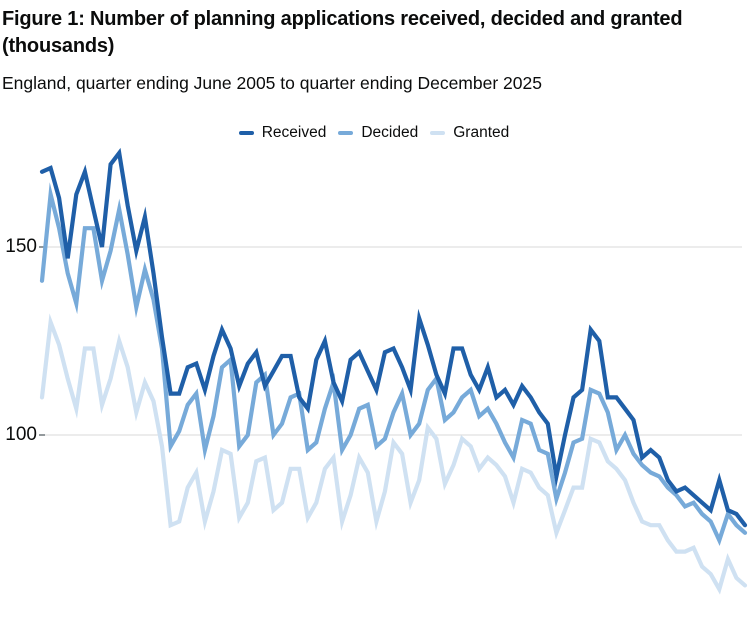 This screenshot has width=748, height=619. I want to click on y-axis-label-150: 150, so click(21, 246).